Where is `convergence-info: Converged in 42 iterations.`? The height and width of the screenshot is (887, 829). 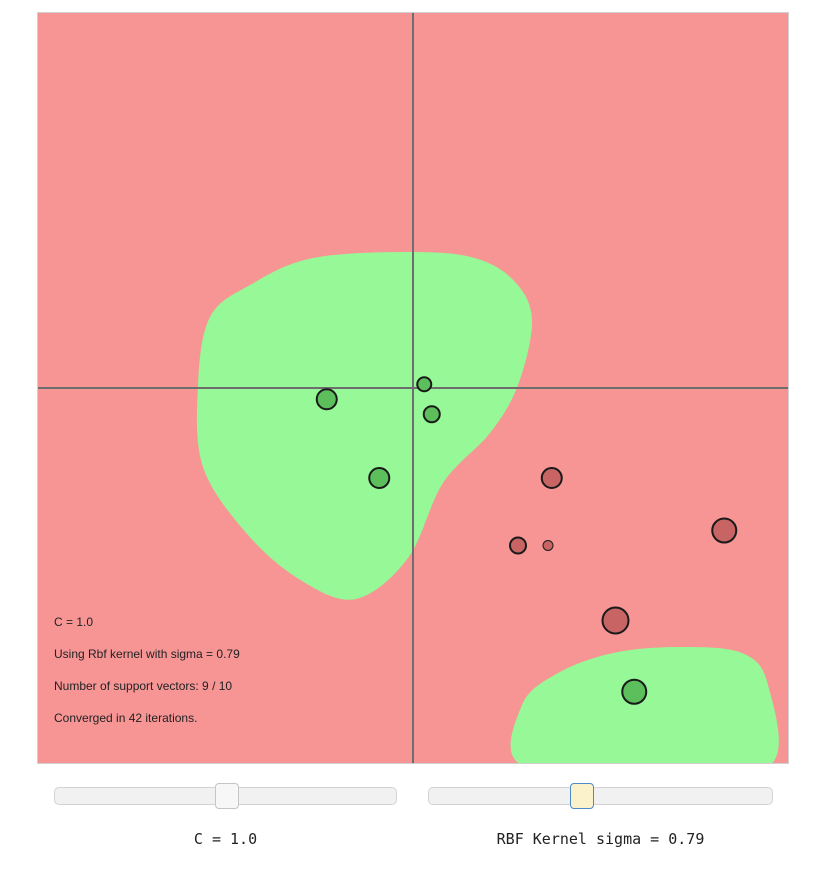
convergence-info: Converged in 42 iterations. is located at coordinates (126, 718).